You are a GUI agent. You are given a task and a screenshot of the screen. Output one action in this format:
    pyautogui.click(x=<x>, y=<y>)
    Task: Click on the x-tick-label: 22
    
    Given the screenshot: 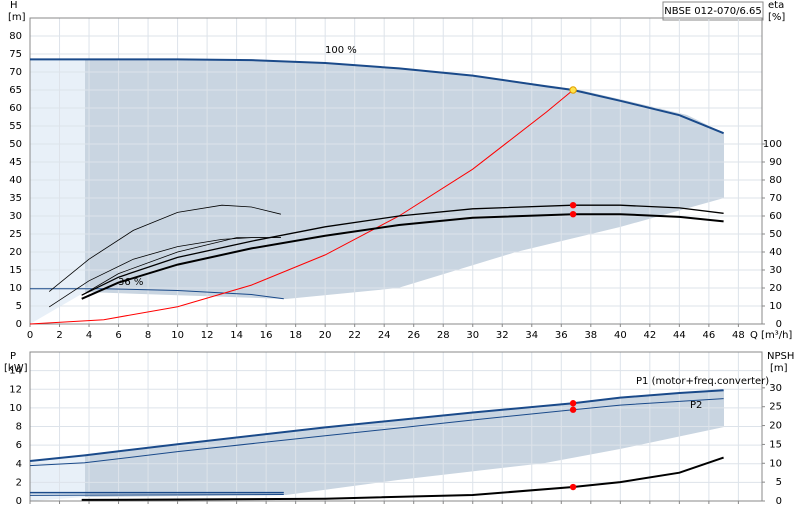 What is the action you would take?
    pyautogui.click(x=354, y=335)
    